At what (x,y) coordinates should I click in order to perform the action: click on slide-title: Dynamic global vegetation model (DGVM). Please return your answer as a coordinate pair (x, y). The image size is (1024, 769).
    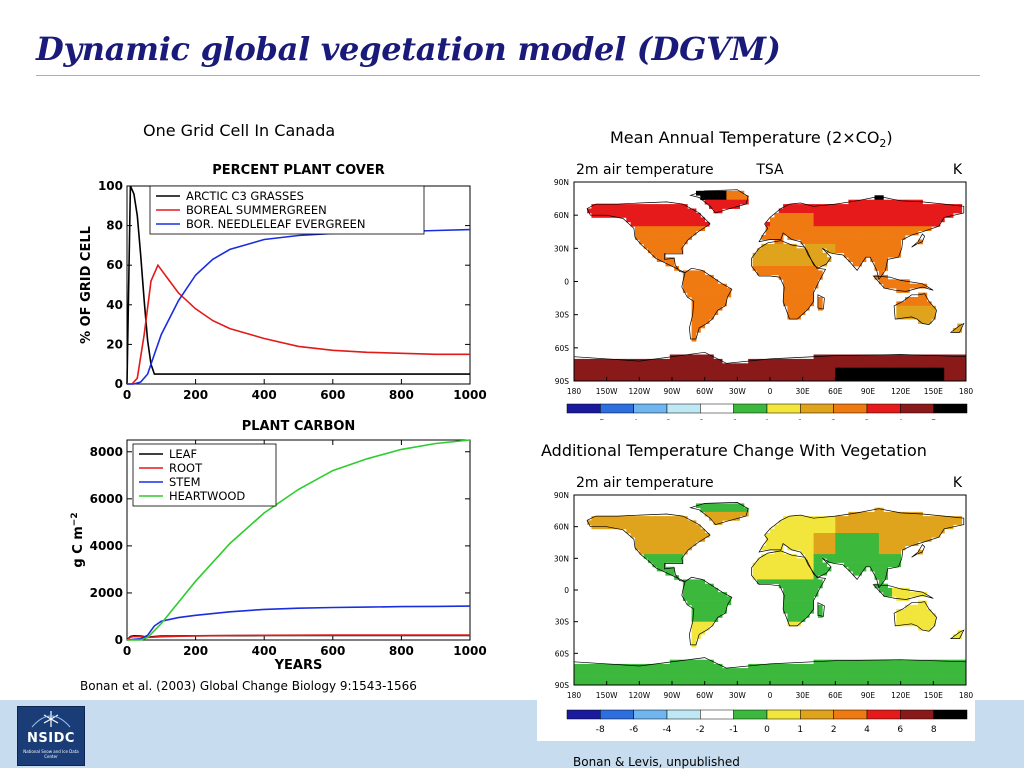
    Looking at the image, I should click on (408, 49).